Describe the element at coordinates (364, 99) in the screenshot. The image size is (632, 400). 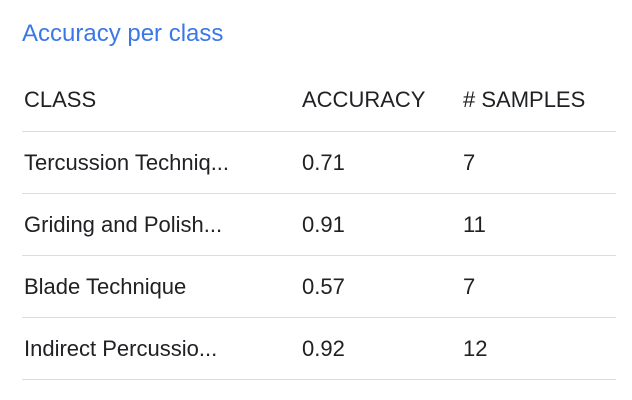
I see `column-header-accuracy: ACCURACY` at that location.